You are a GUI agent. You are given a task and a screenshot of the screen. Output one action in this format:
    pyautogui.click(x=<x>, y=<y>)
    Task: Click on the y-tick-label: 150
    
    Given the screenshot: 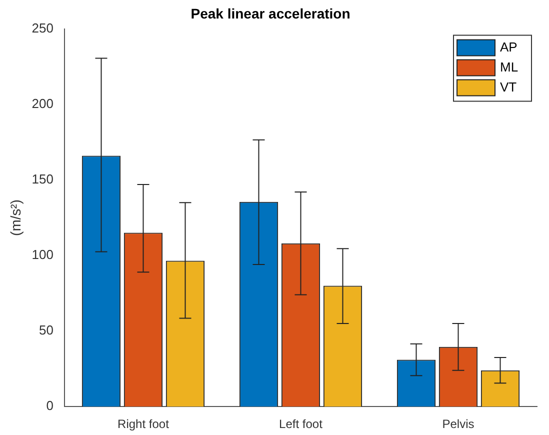 What is the action you would take?
    pyautogui.click(x=43, y=179)
    